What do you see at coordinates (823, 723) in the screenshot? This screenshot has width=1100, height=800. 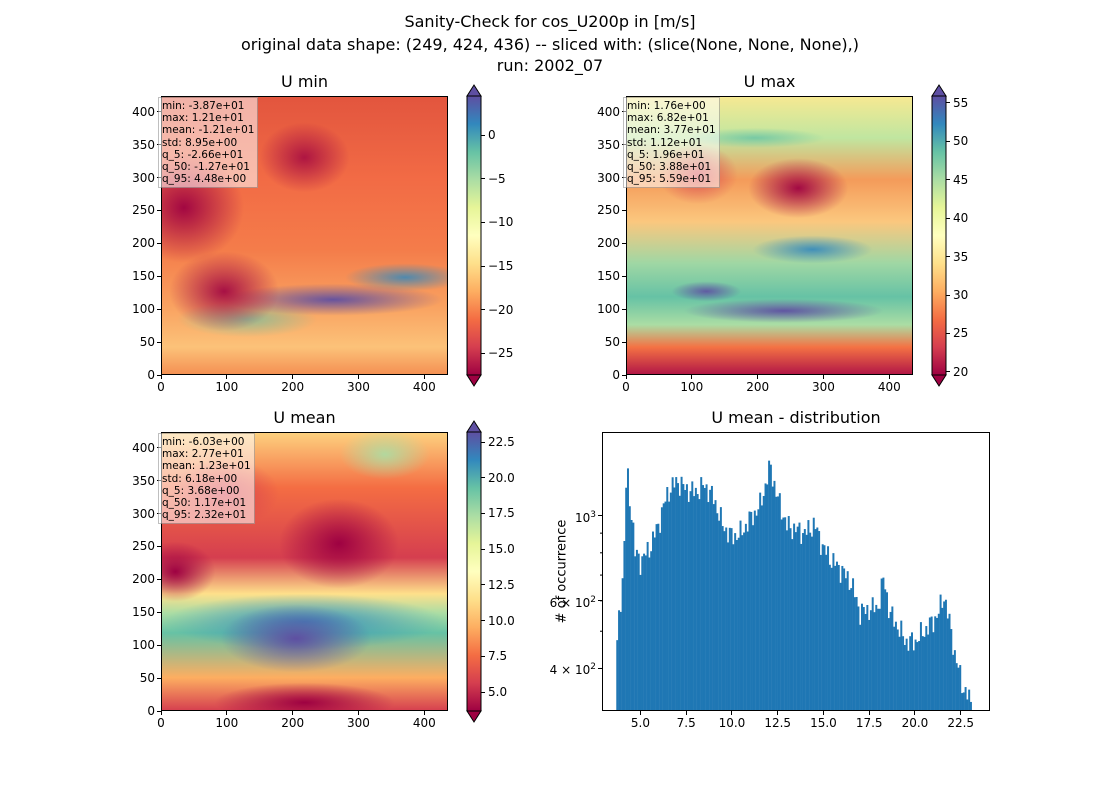 I see `x-tick-label: 15.0` at bounding box center [823, 723].